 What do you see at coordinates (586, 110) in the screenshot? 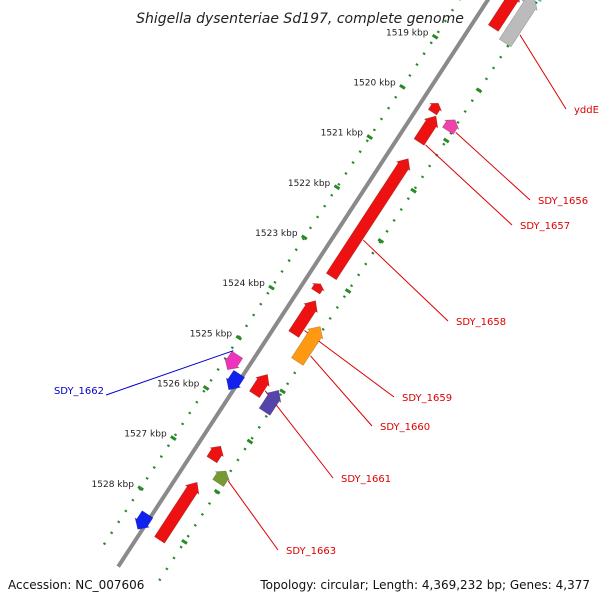
I see `gene-label: yddE` at bounding box center [586, 110].